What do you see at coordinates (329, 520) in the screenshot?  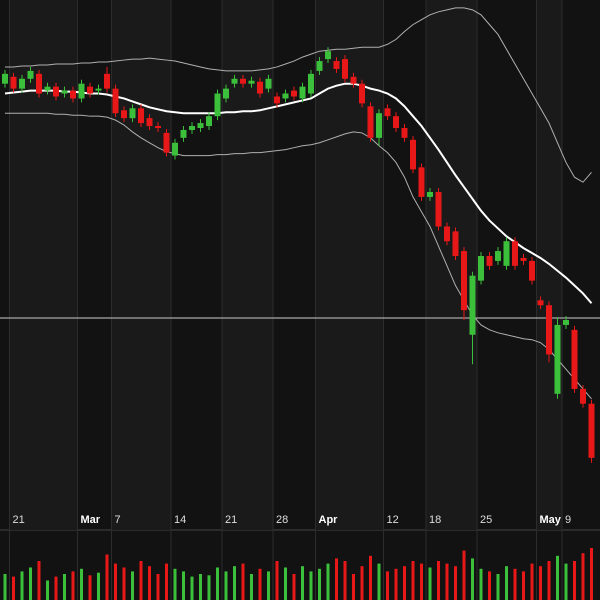 I see `x-tick-label: Apr` at bounding box center [329, 520].